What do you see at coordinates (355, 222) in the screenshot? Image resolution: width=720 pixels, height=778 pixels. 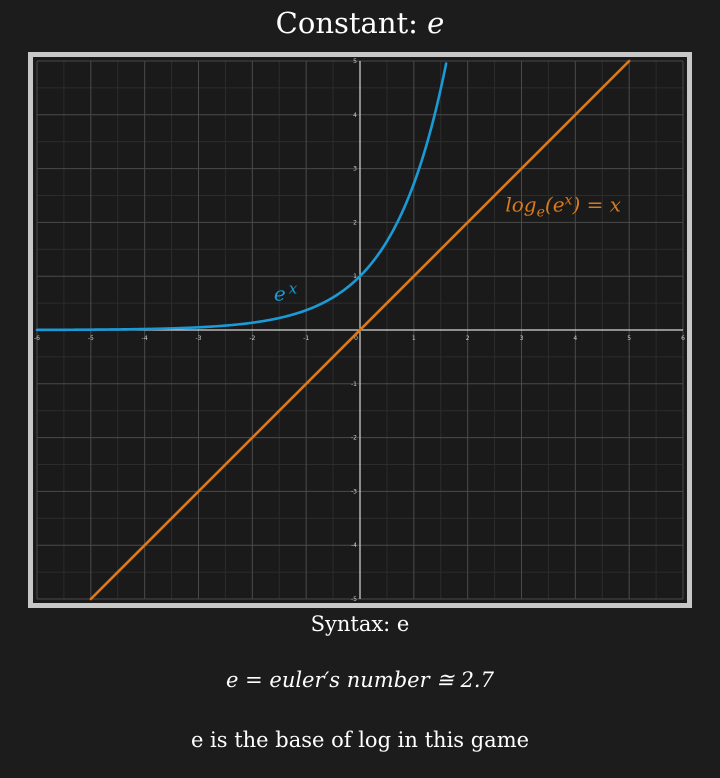 I see `y-tick-label: 2` at bounding box center [355, 222].